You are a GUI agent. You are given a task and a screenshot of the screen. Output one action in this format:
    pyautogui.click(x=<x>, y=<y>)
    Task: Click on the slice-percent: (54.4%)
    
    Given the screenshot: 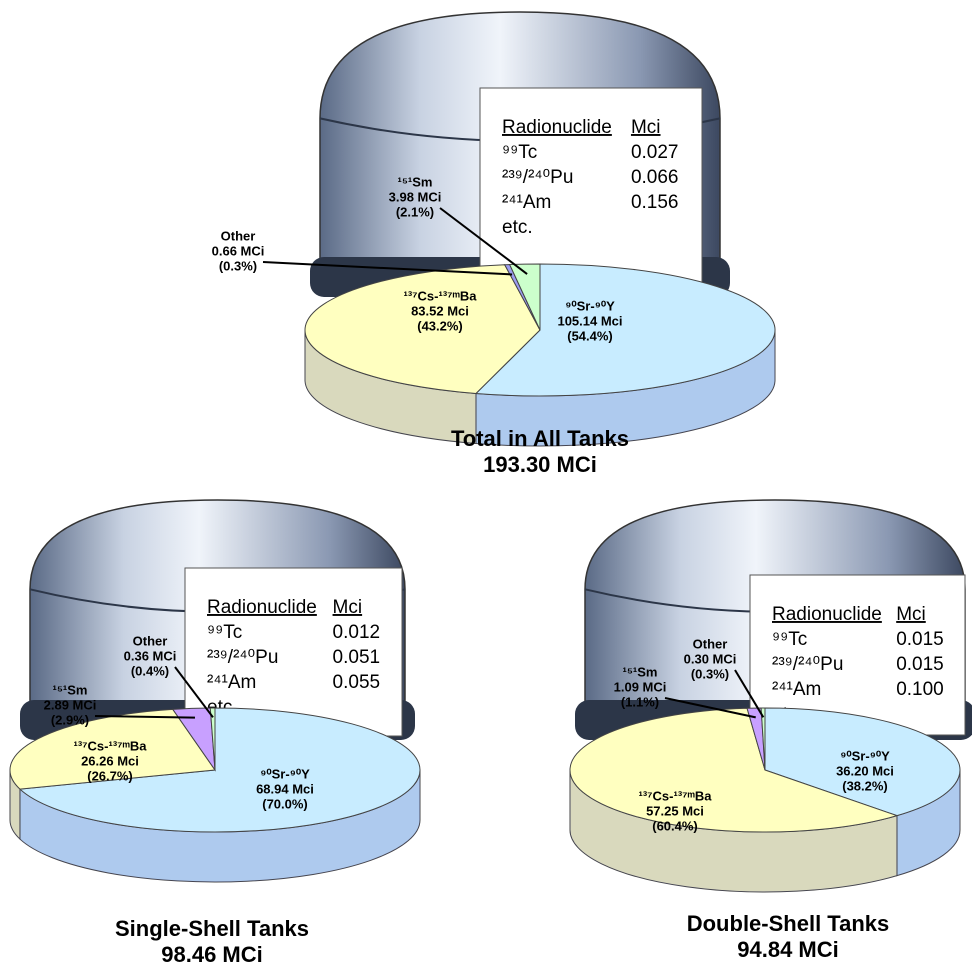 What is the action you would take?
    pyautogui.click(x=590, y=335)
    